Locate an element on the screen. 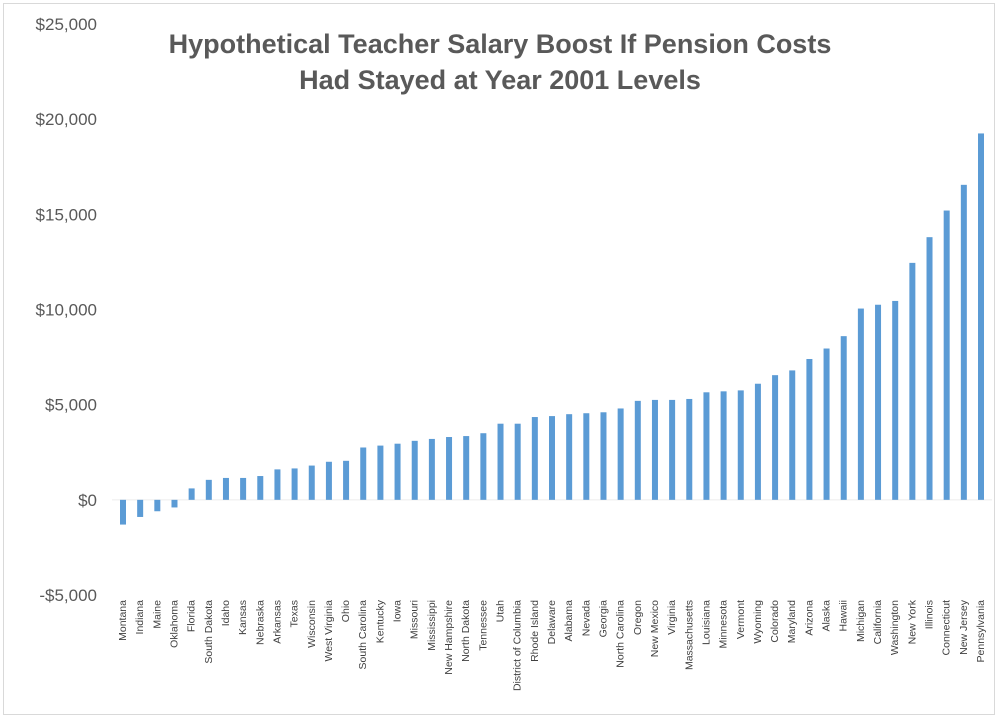  category-label: Oregon is located at coordinates (638, 617).